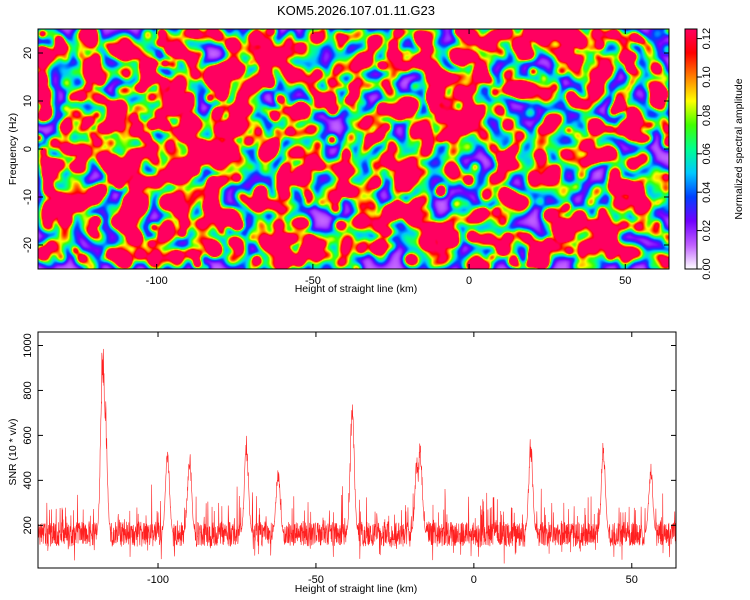  What do you see at coordinates (474, 580) in the screenshot?
I see `snr-x-tick-label: 0` at bounding box center [474, 580].